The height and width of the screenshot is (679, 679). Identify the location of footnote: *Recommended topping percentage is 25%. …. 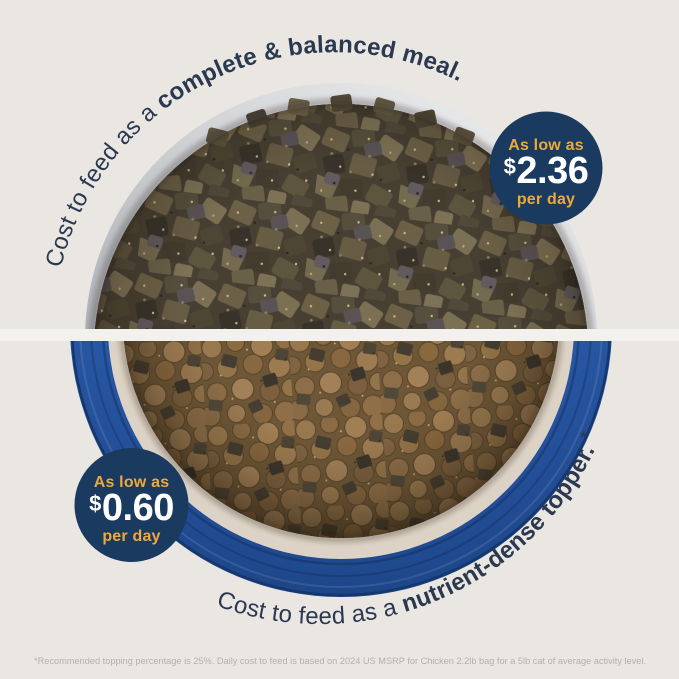
(340, 661).